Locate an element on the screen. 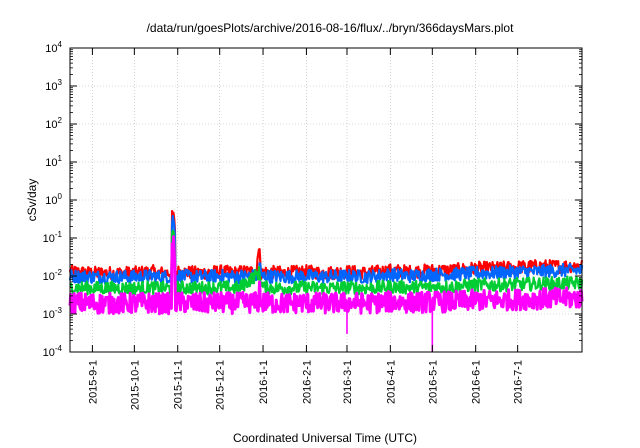  x-tick-label: 2016-1-1 is located at coordinates (264, 382).